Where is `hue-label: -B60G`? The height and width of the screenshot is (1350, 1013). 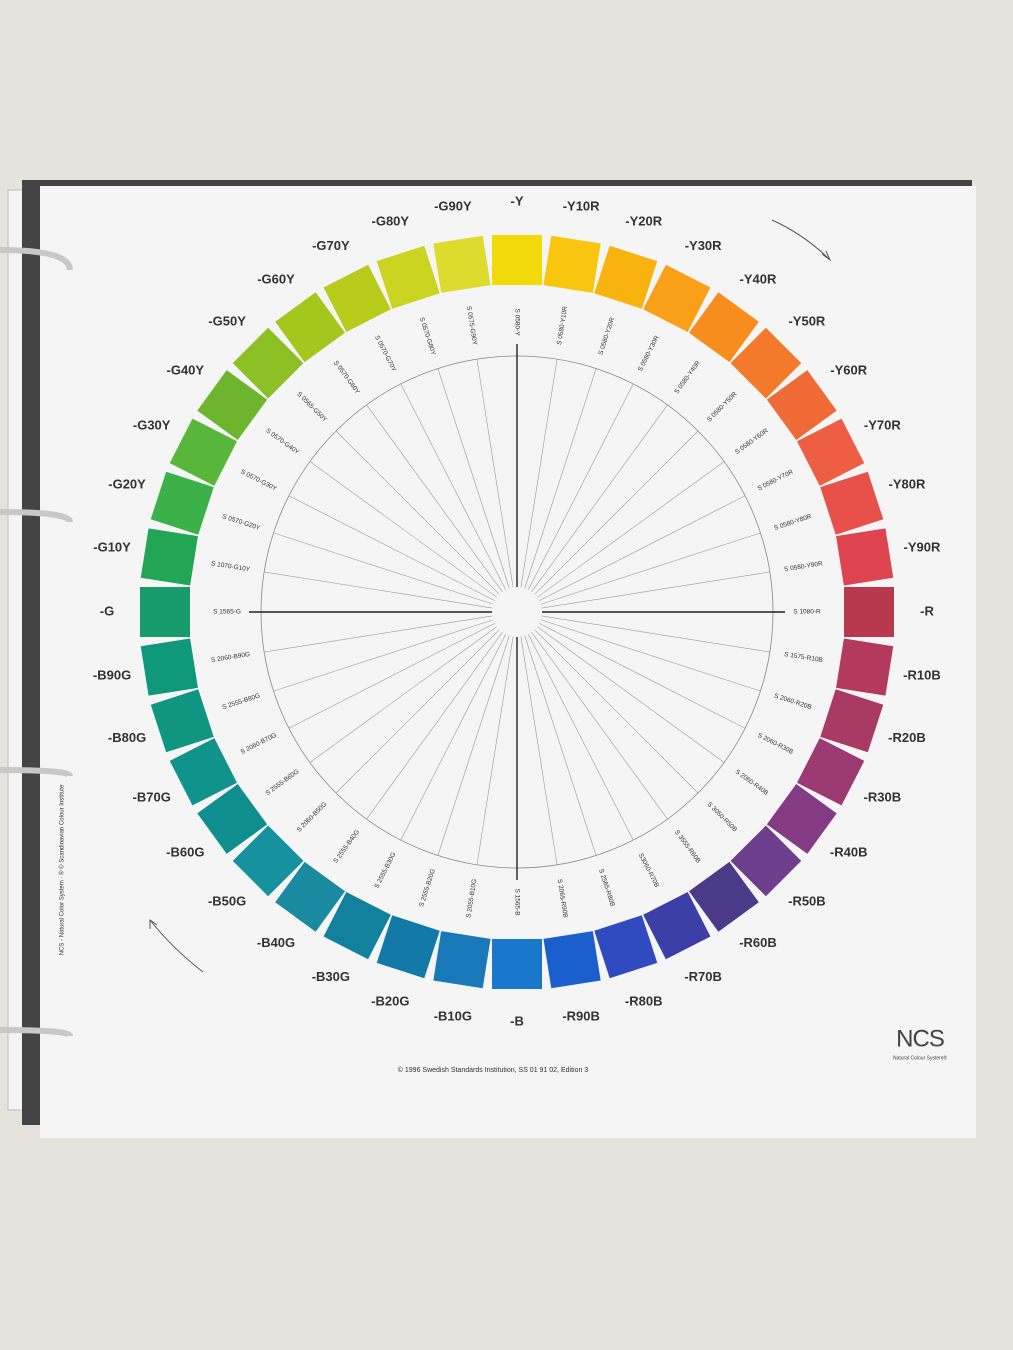
hue-label: -B60G is located at coordinates (185, 851).